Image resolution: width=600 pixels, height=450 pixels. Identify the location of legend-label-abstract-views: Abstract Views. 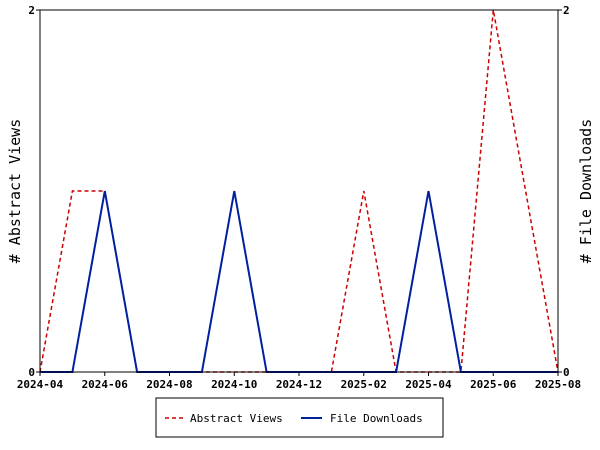
(236, 418).